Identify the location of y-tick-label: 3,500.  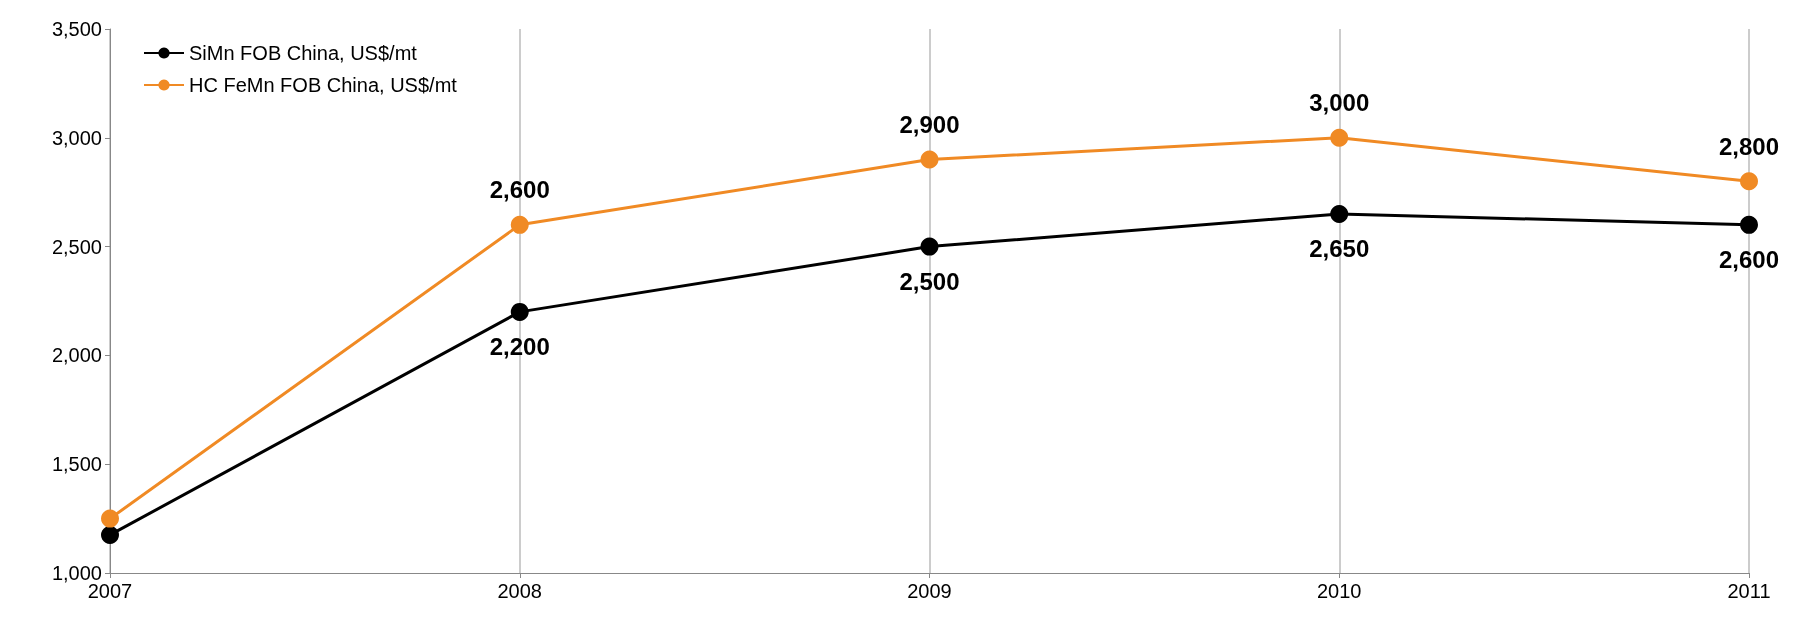
(76, 29).